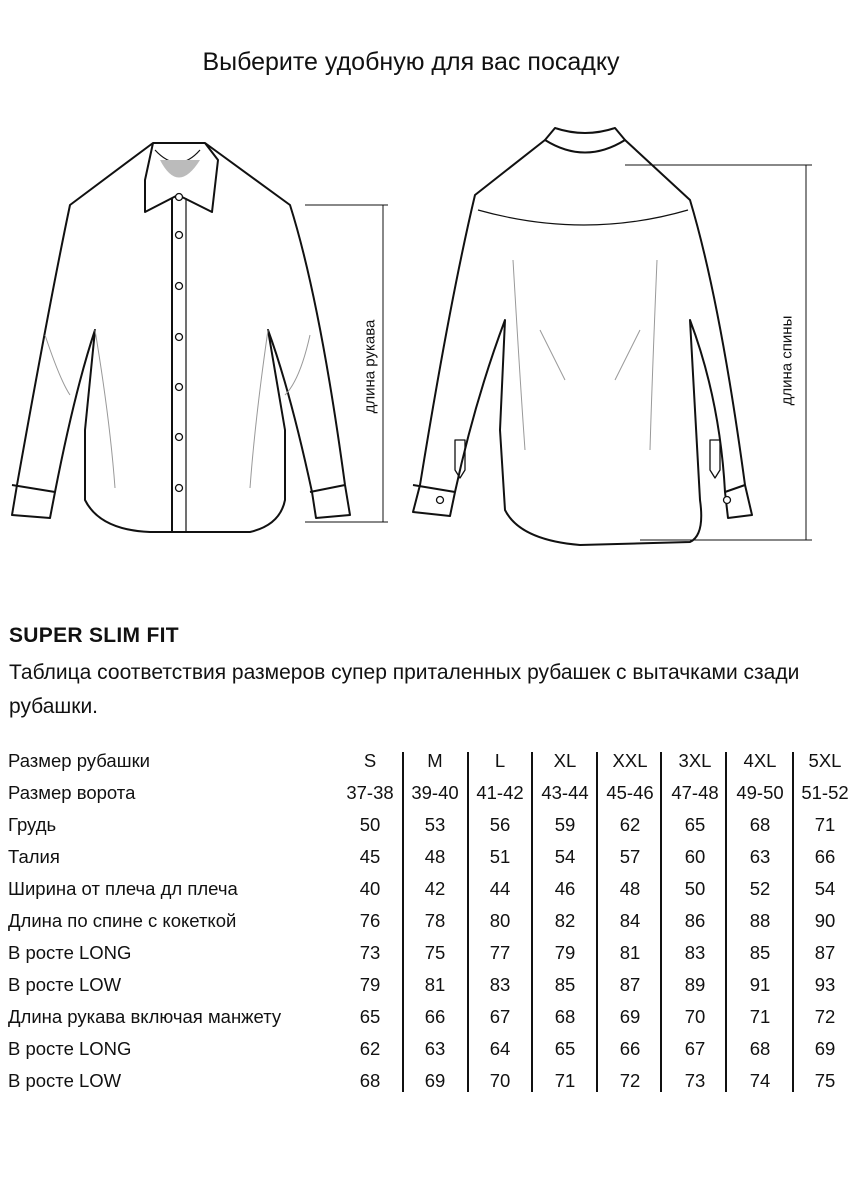  What do you see at coordinates (760, 984) in the screenshot?
I see `table-cell: 91` at bounding box center [760, 984].